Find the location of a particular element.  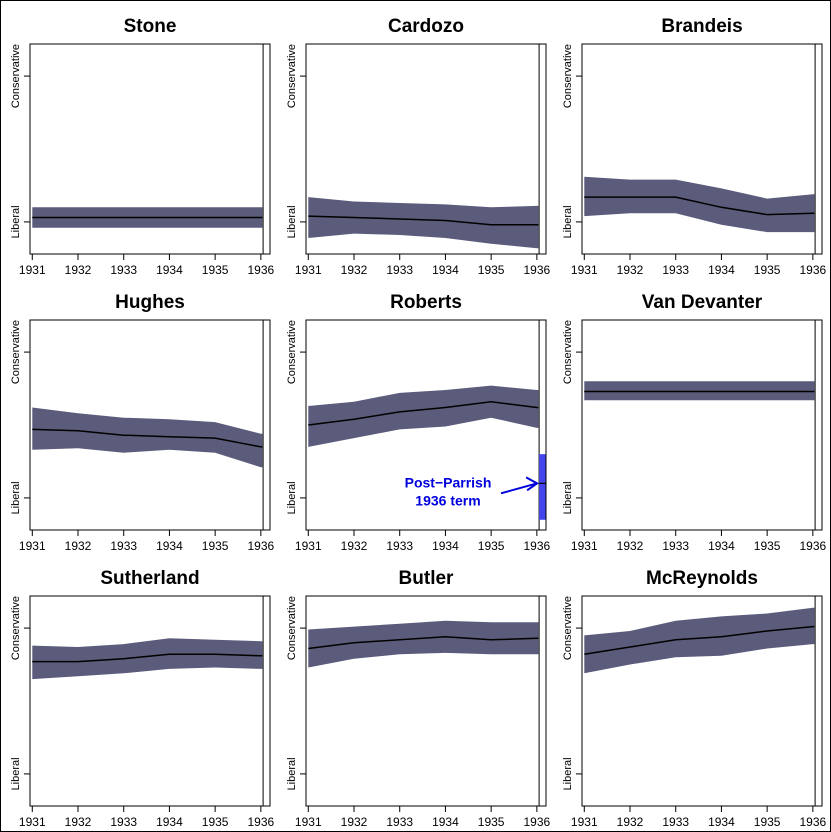

panel-title: Butler is located at coordinates (427, 578).